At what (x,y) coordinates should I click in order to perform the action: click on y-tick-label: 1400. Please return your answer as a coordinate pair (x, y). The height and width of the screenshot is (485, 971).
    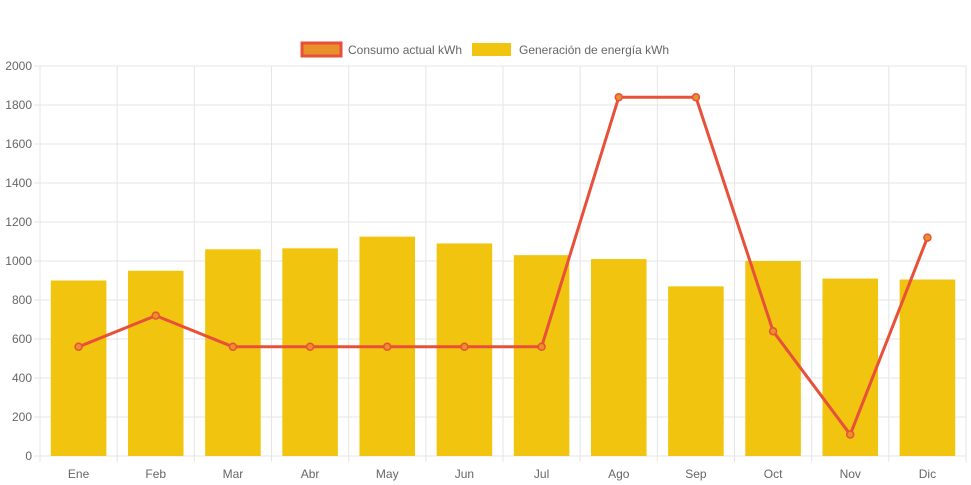
    Looking at the image, I should click on (18, 183).